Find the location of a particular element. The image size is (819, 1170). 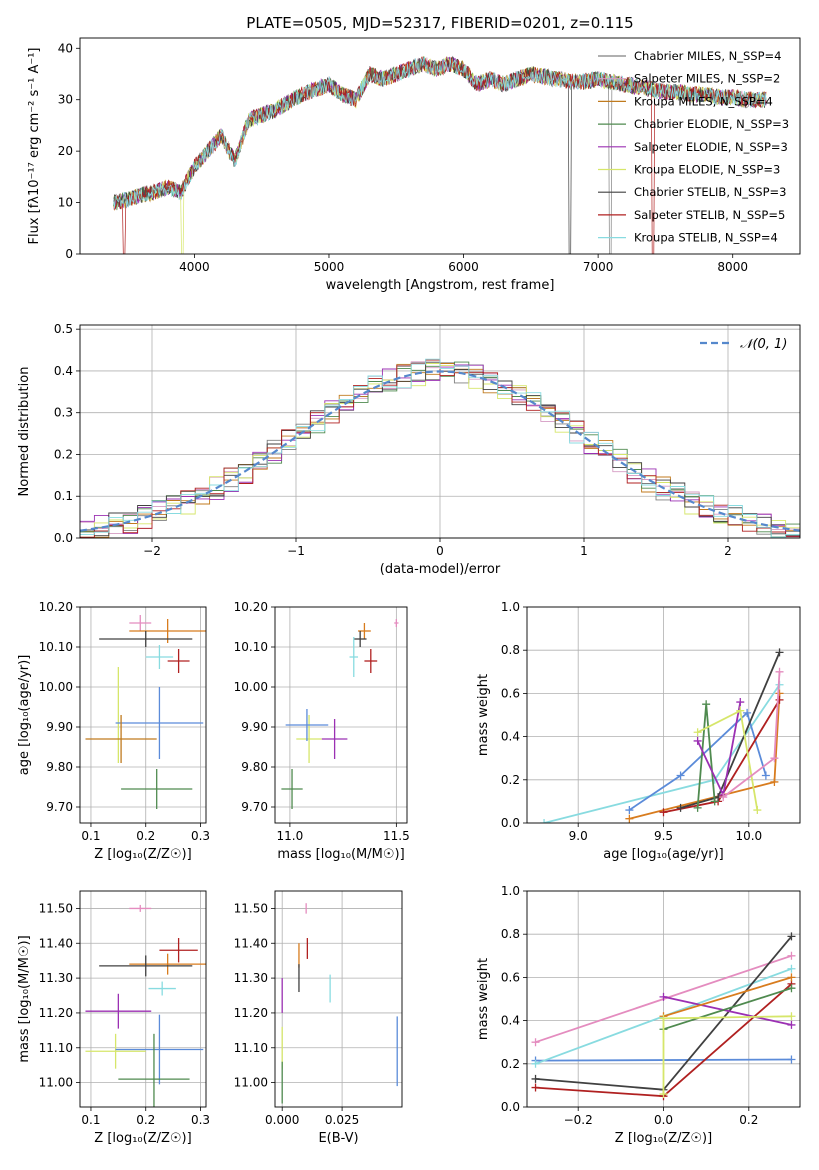

residual-histogram is located at coordinates (440, 448).